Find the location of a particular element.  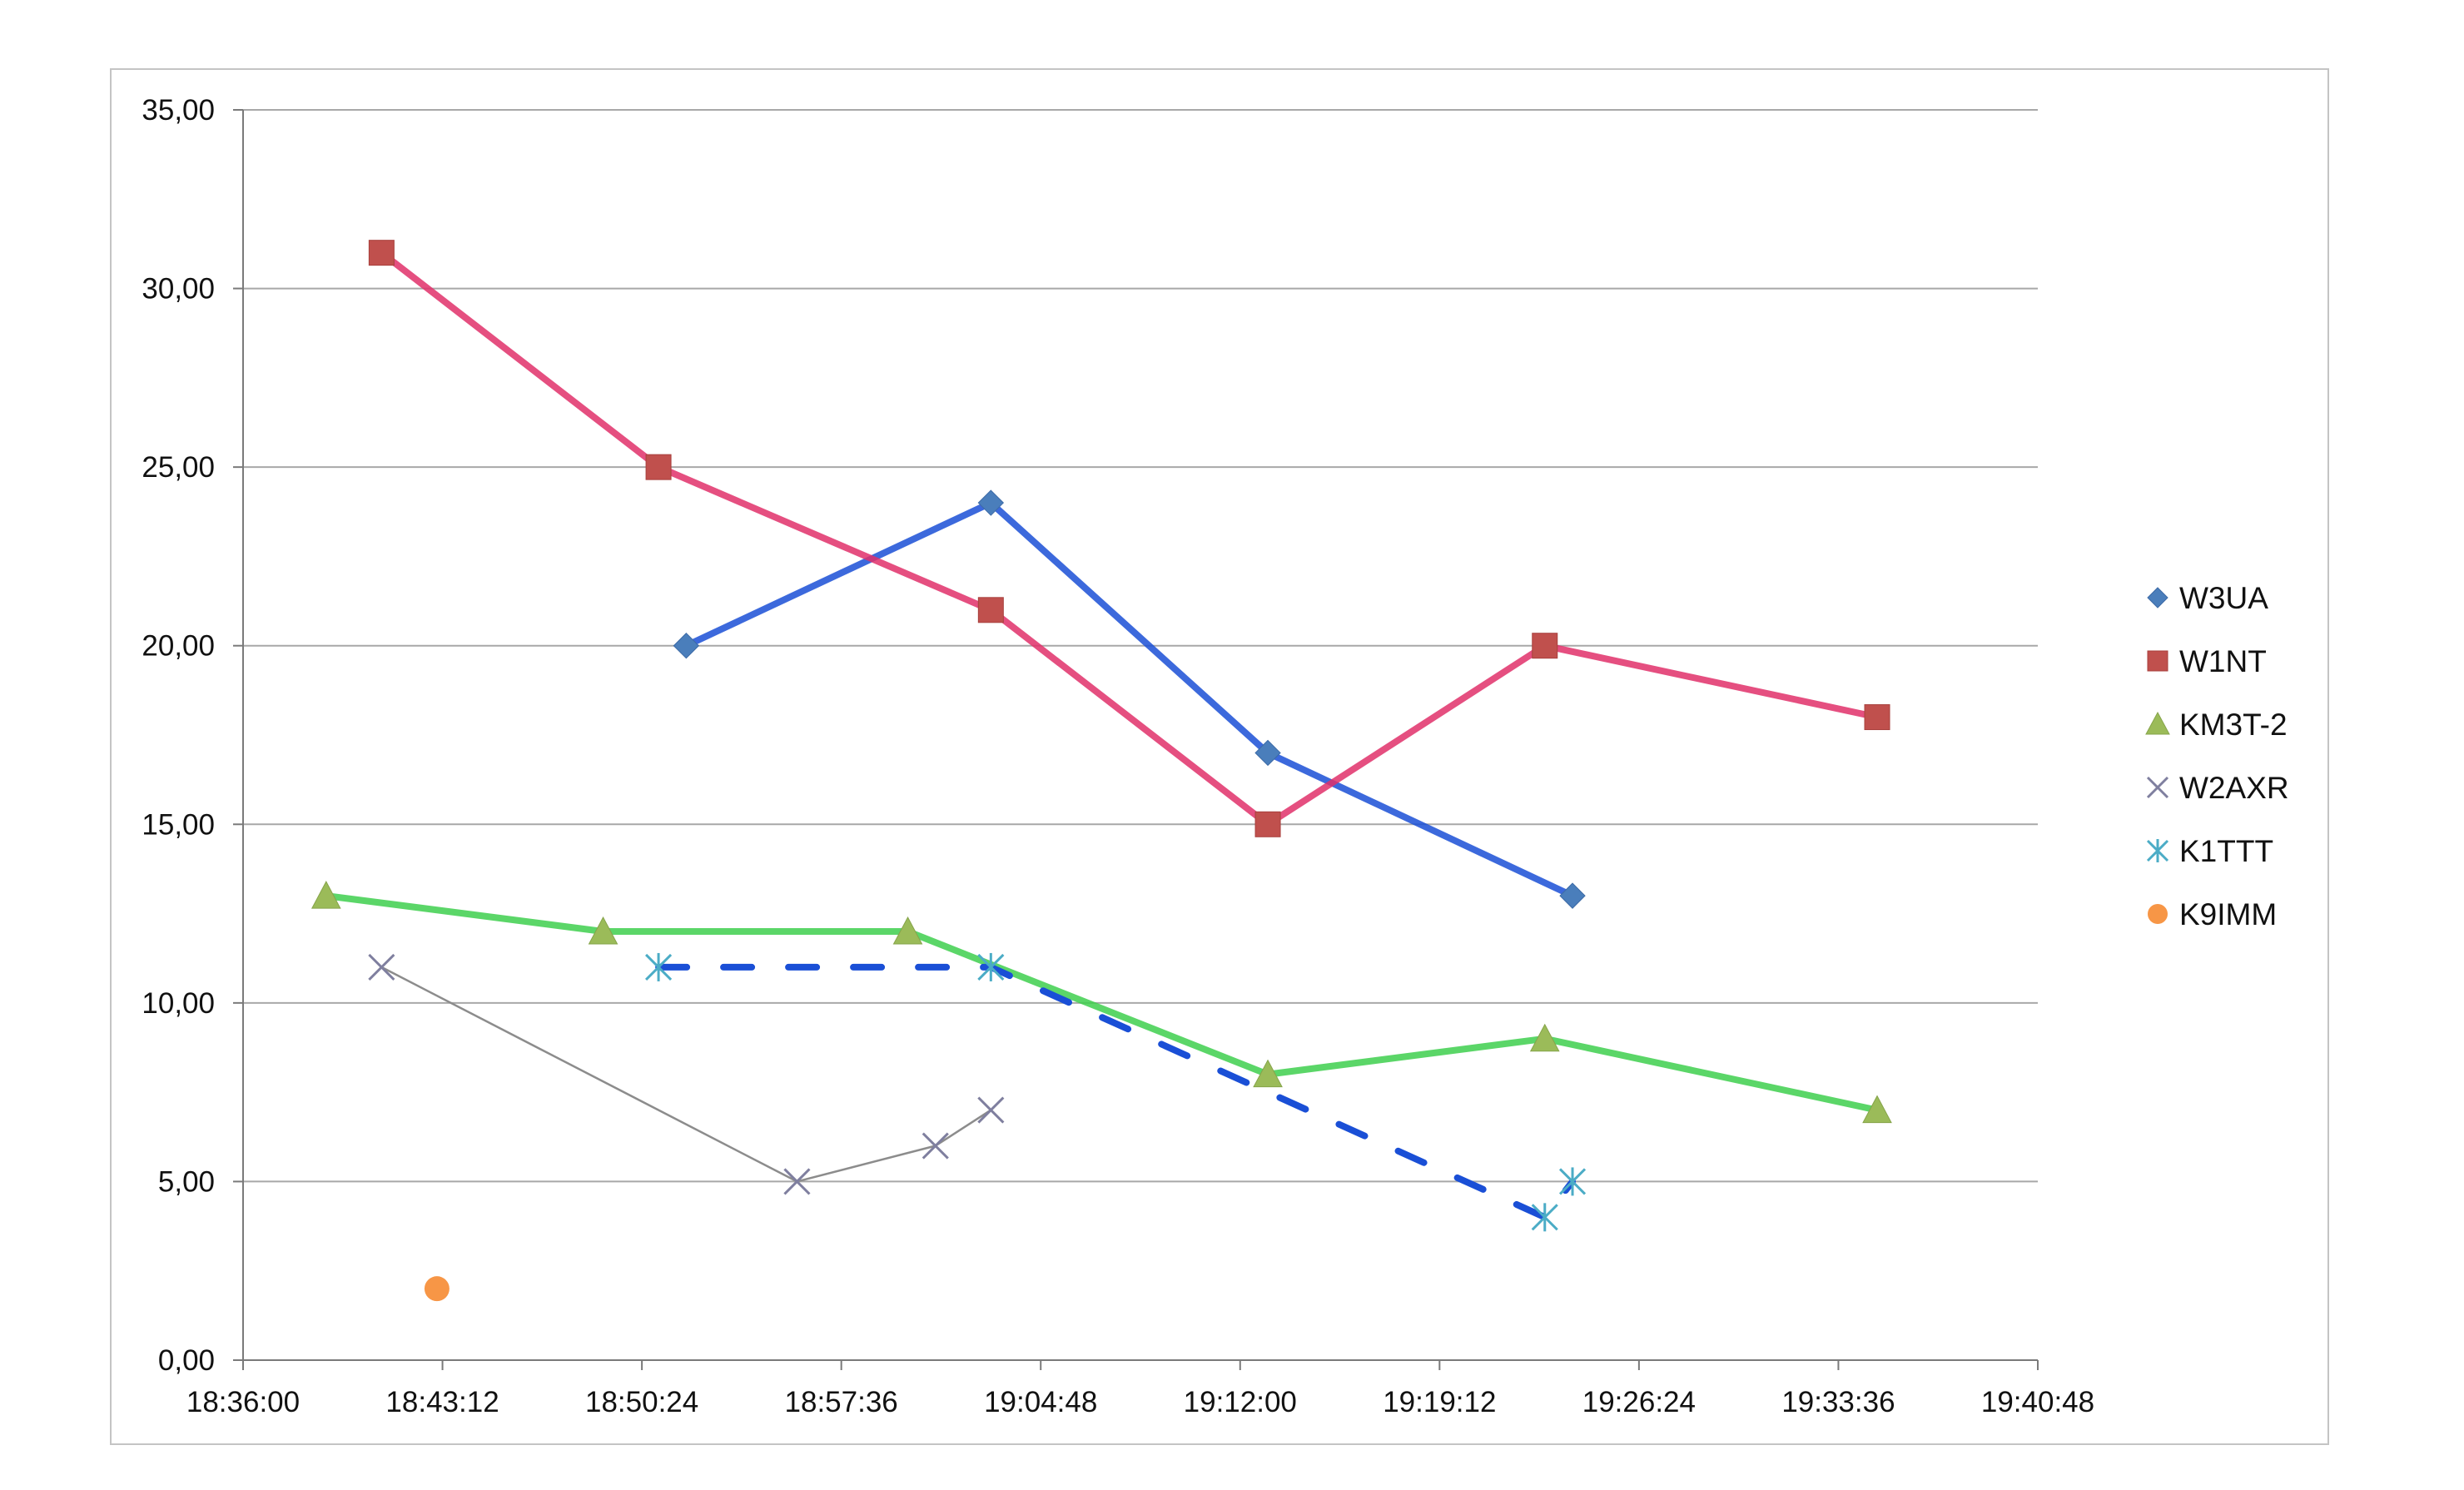

x-tick-label: 19:04:48 is located at coordinates (1041, 1402).